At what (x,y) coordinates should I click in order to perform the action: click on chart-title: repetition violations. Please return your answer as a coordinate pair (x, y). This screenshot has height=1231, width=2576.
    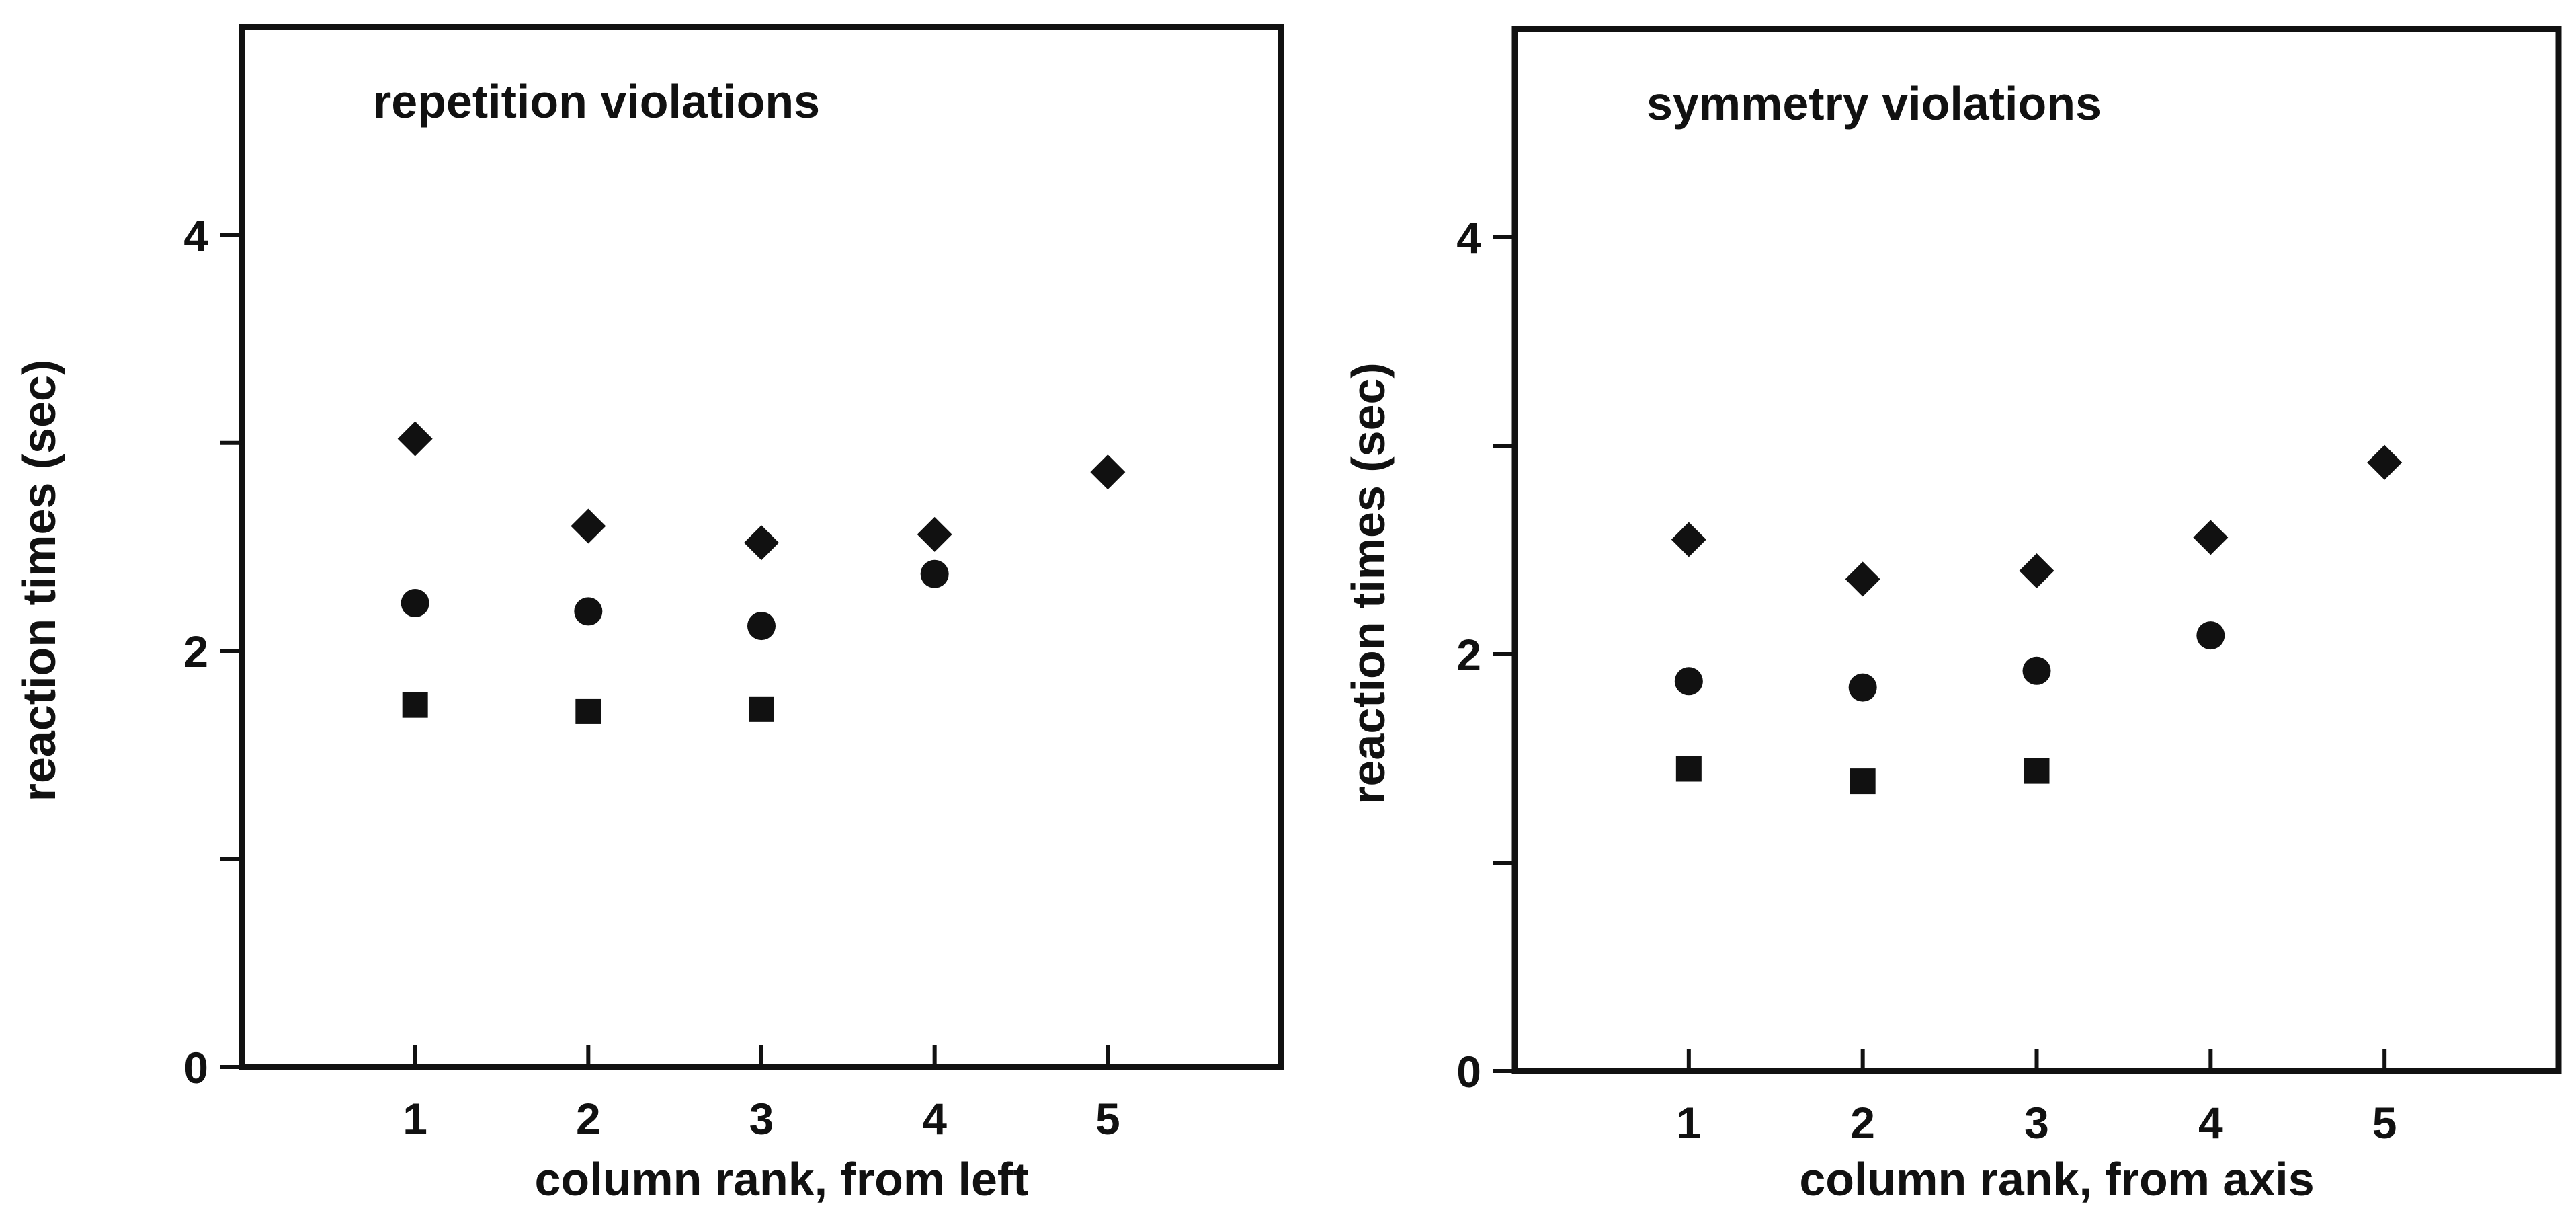
    Looking at the image, I should click on (596, 101).